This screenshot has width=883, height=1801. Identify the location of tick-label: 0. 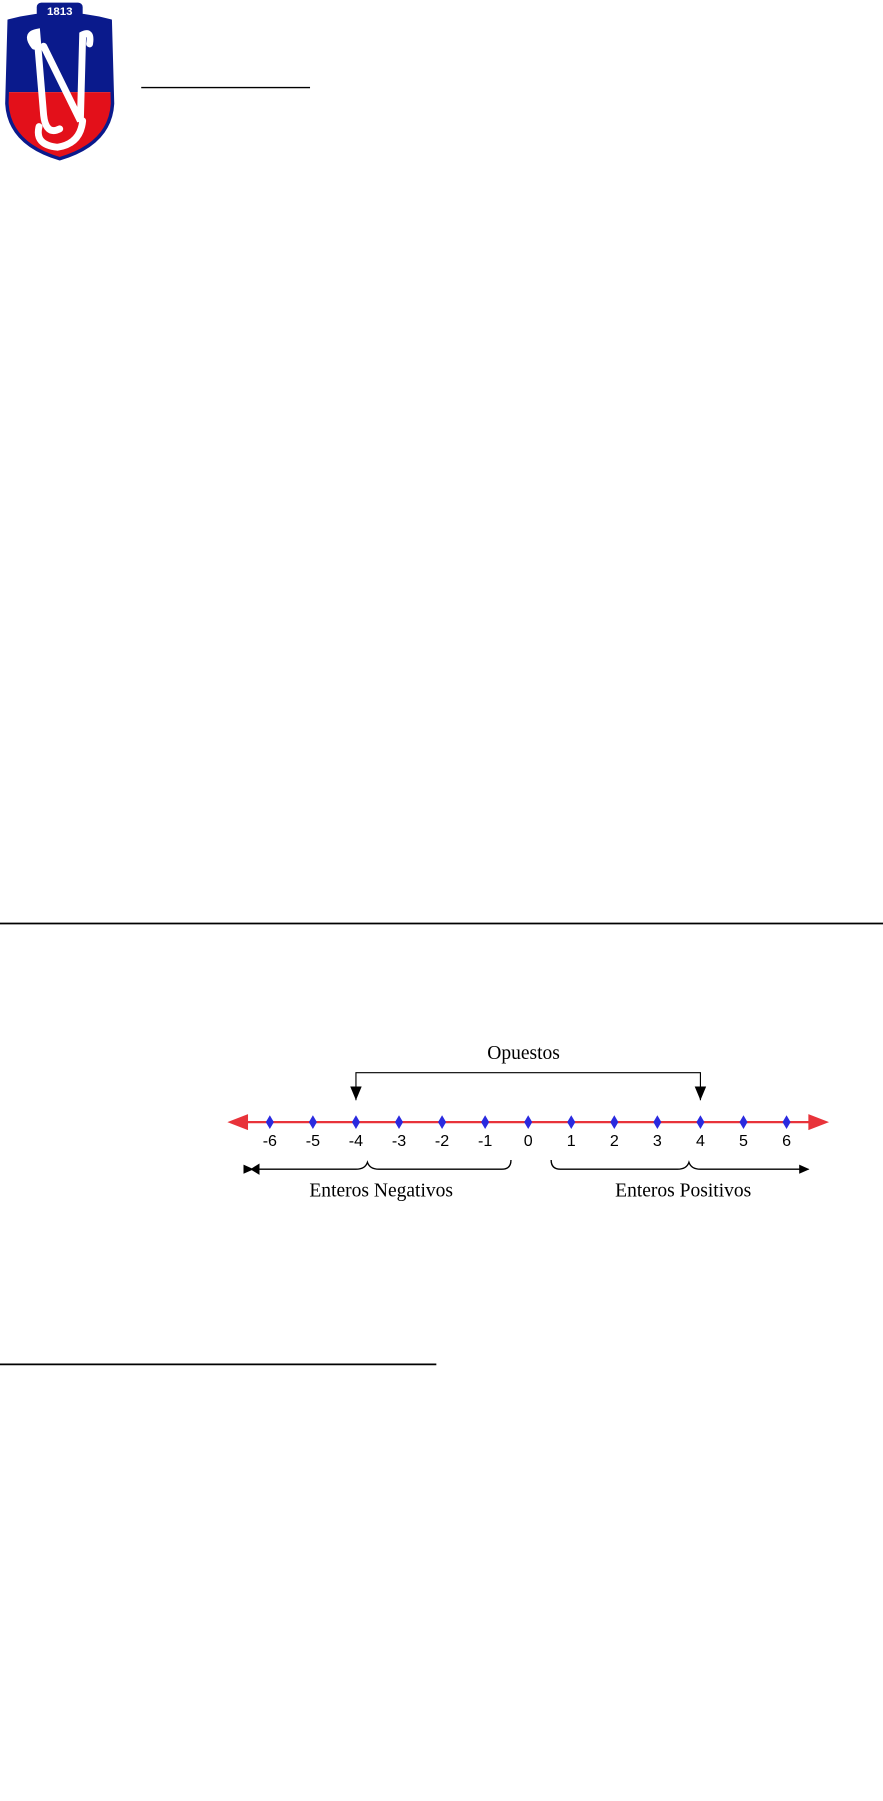
(528, 1141).